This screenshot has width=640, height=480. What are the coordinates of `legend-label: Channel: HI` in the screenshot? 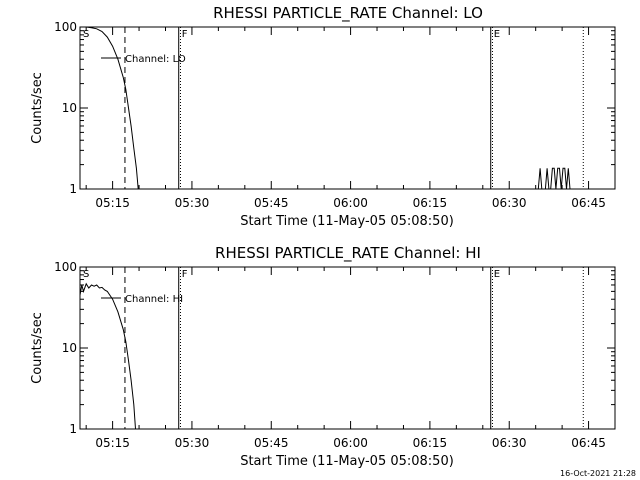 It's located at (154, 299).